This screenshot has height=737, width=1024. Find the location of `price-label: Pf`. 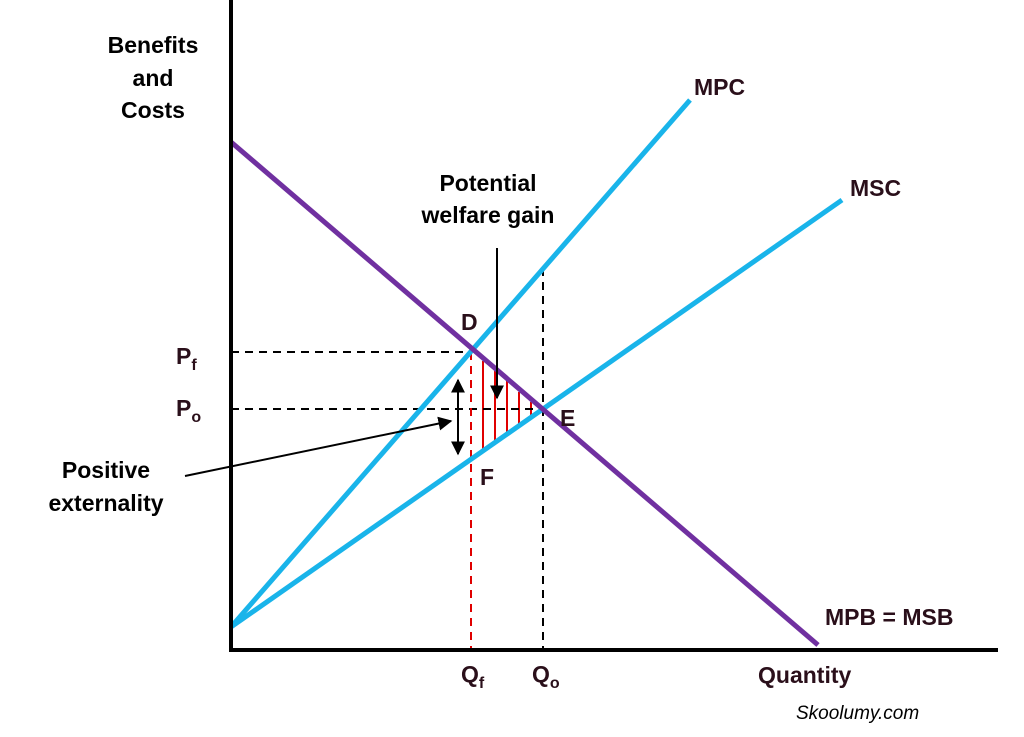

price-label: Pf is located at coordinates (186, 358).